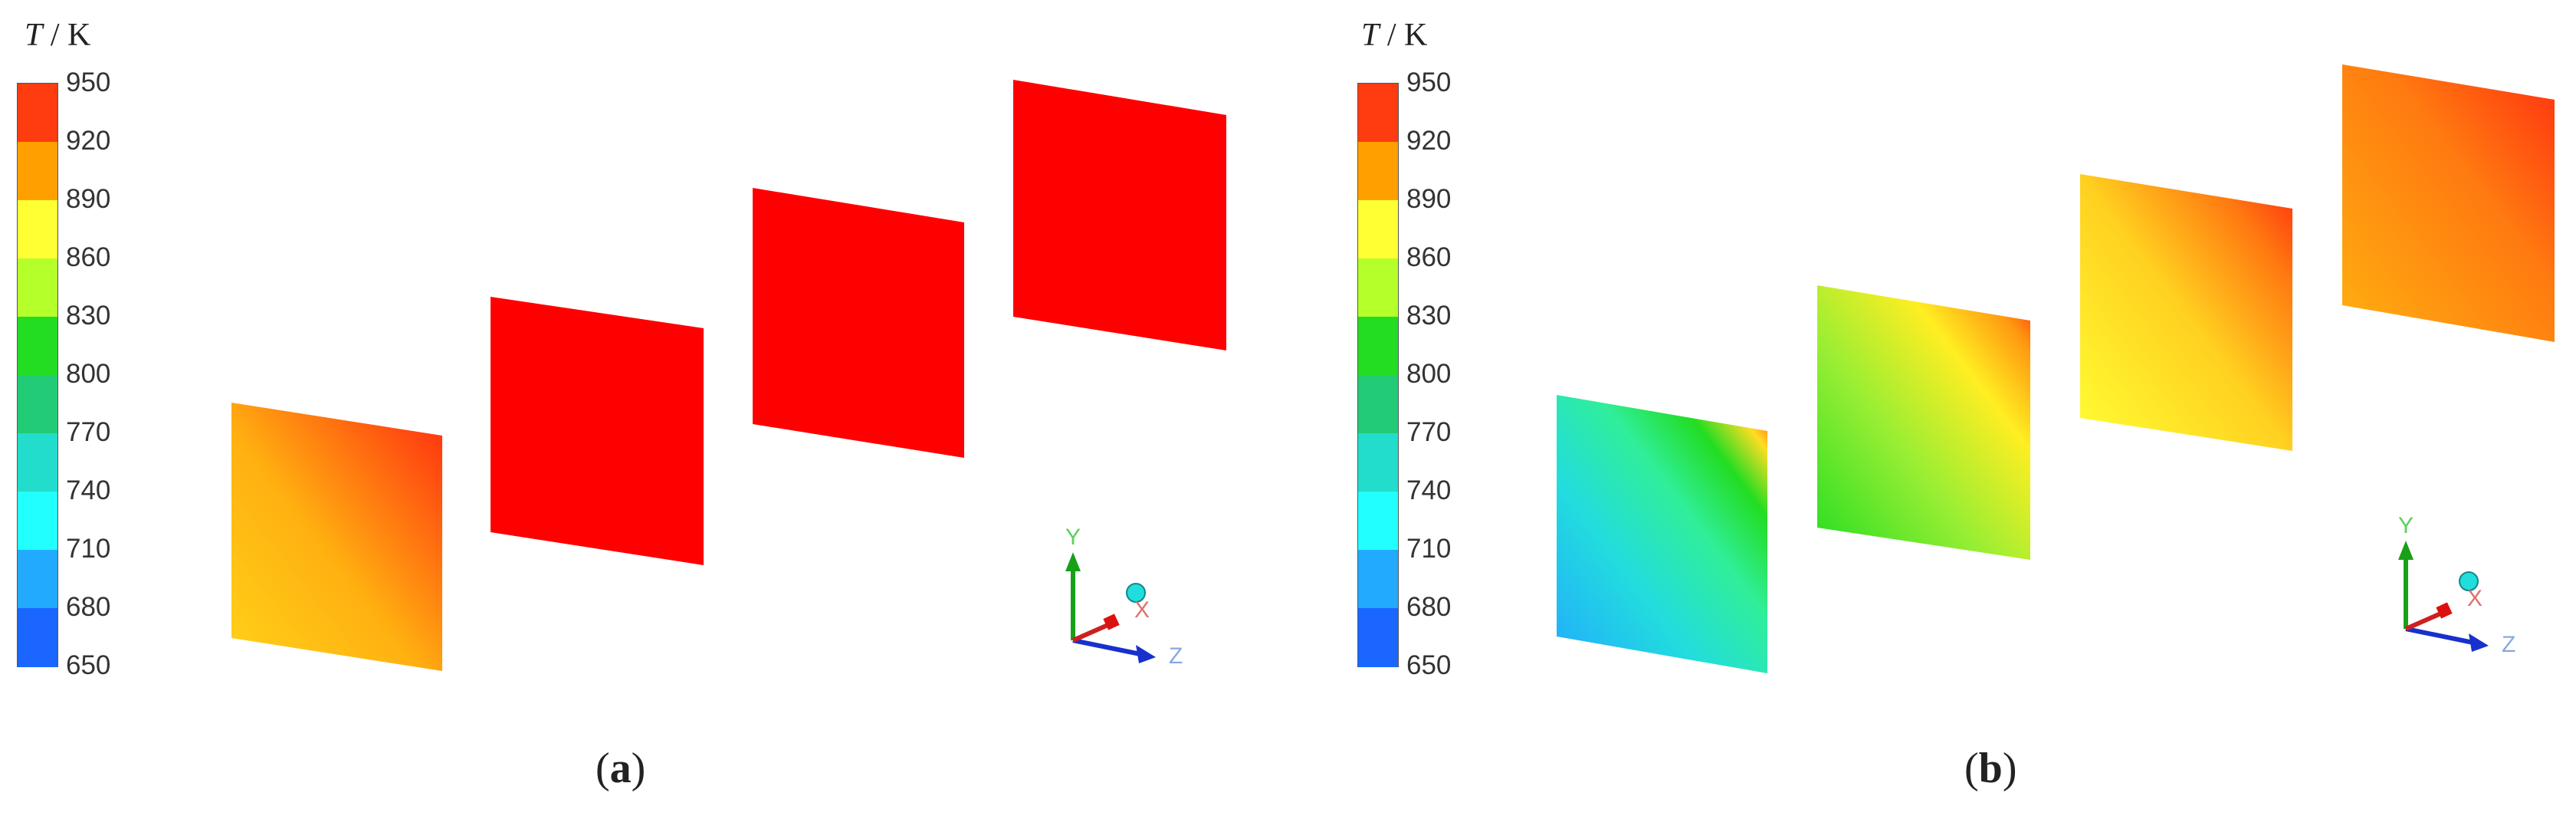  I want to click on caption-b: (b), so click(1990, 768).